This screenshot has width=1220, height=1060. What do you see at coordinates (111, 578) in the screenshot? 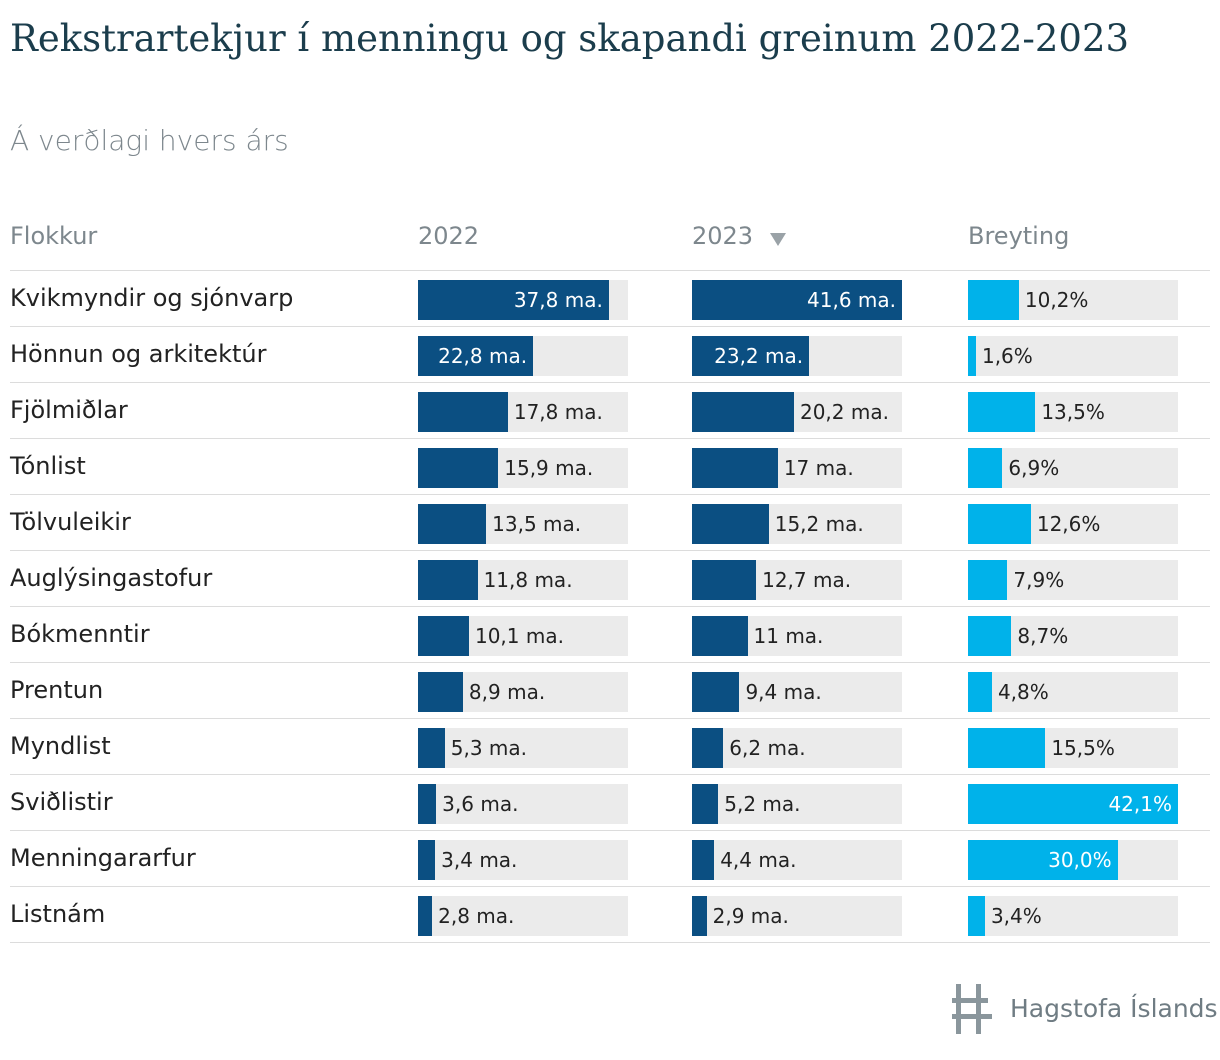
I see `category: Auglýsingastofur` at bounding box center [111, 578].